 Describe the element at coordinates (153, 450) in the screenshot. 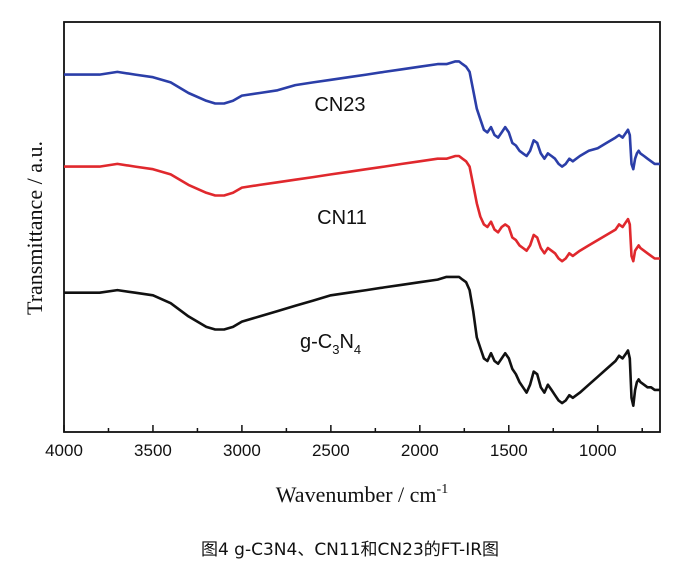

I see `x-tick-label: 3500` at that location.